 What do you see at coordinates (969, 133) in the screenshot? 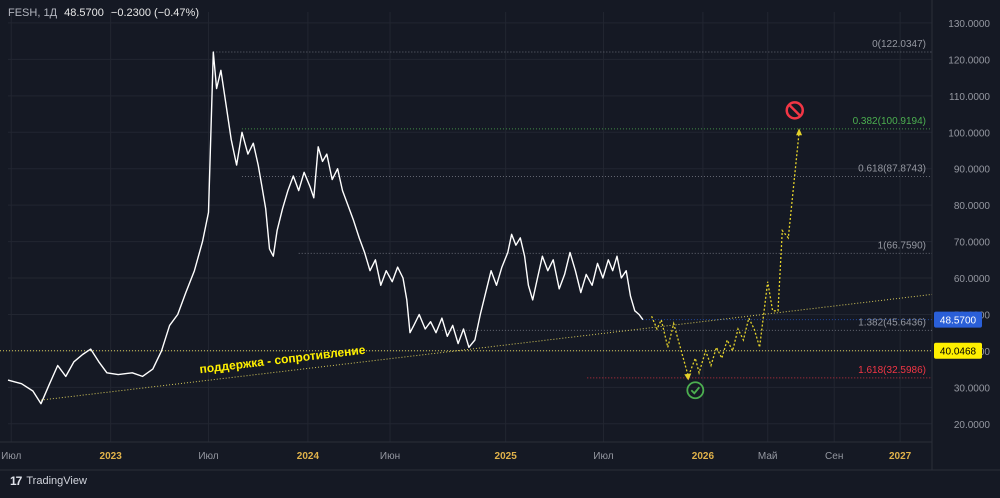
I see `y-tick-label: 100.0000` at bounding box center [969, 133].